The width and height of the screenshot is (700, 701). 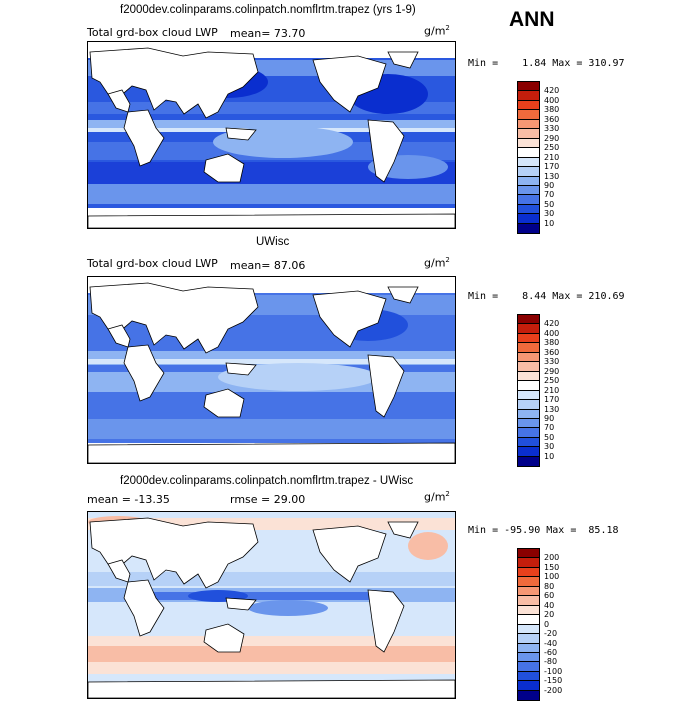 I want to click on panel2-map, so click(x=271, y=370).